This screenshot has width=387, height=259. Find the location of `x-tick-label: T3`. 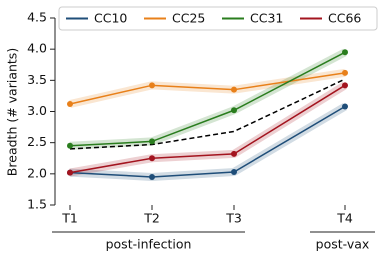

x-tick-label: T3 is located at coordinates (233, 218).